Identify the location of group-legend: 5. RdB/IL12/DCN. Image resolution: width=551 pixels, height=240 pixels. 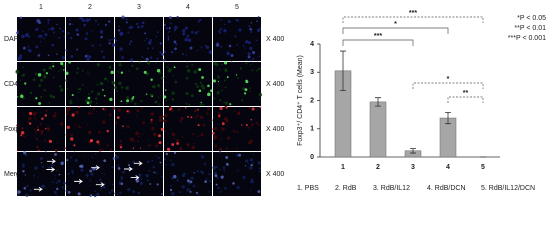
(508, 188).